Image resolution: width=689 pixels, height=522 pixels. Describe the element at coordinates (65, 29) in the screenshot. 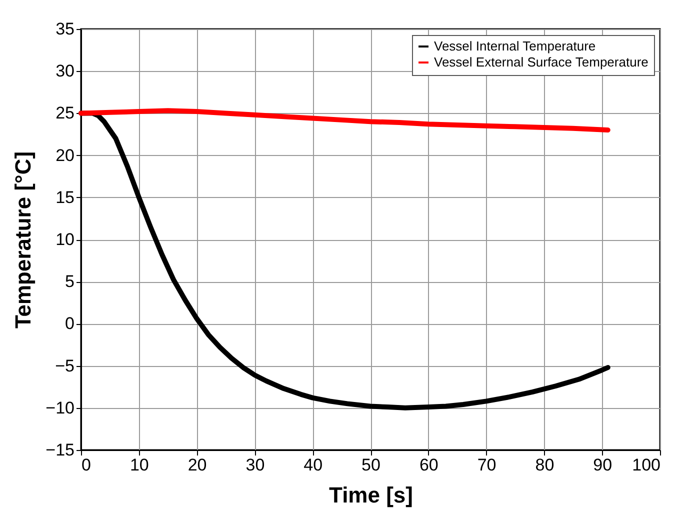

I see `y-tick-label: 35` at that location.